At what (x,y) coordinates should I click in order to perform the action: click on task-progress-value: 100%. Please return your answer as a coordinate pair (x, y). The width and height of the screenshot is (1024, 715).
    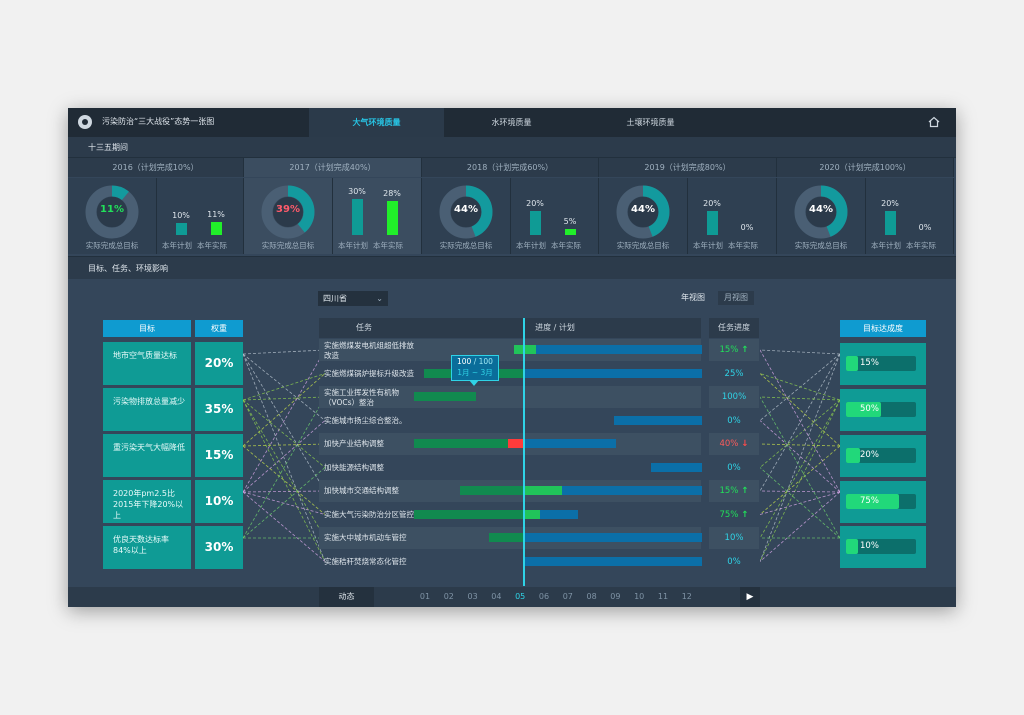
    Looking at the image, I should click on (734, 397).